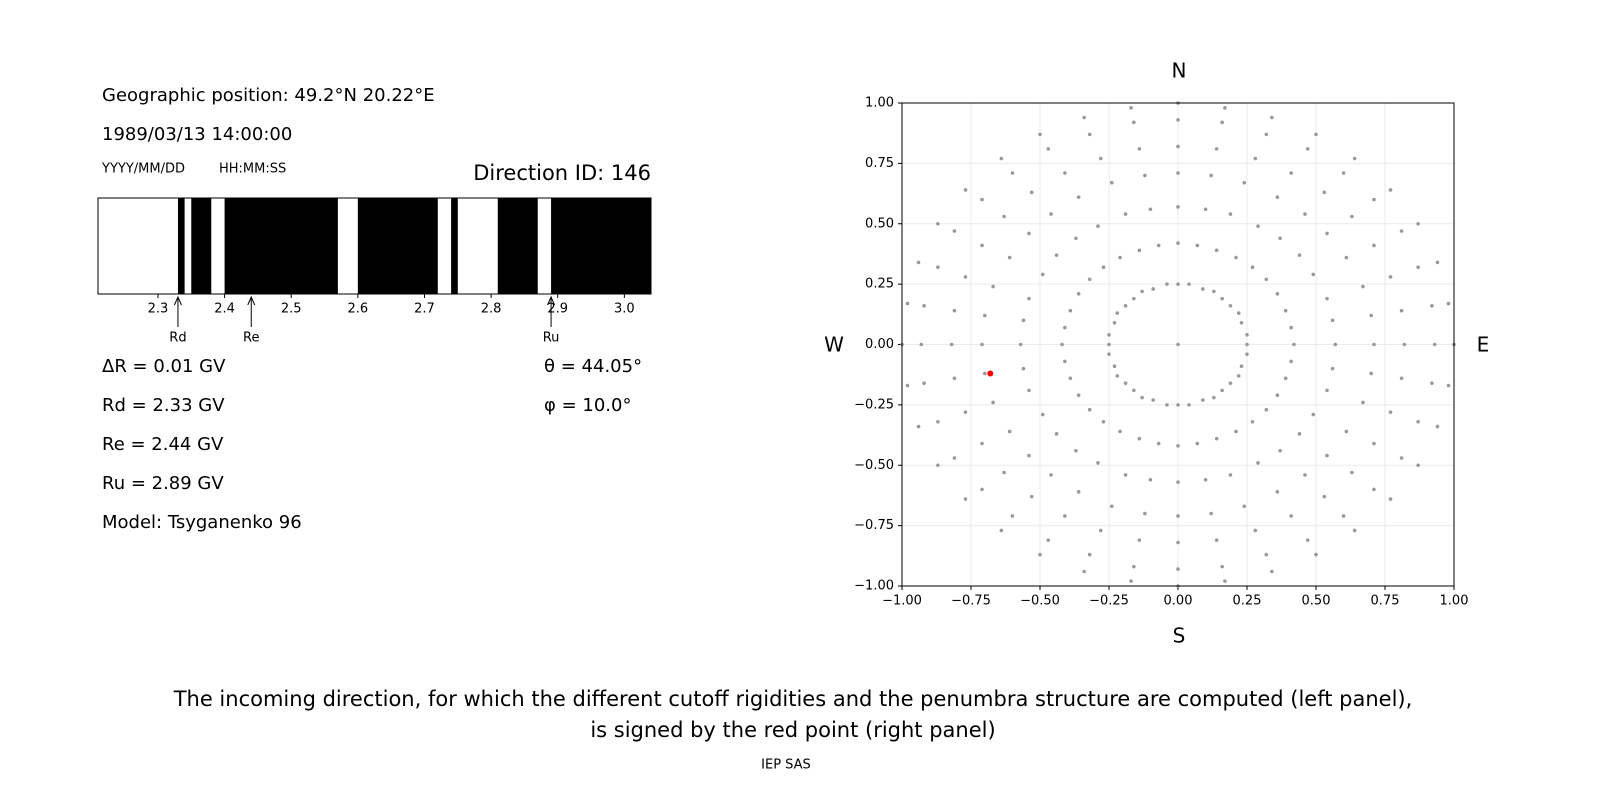  What do you see at coordinates (1247, 601) in the screenshot?
I see `x-tick-label: 0.25` at bounding box center [1247, 601].